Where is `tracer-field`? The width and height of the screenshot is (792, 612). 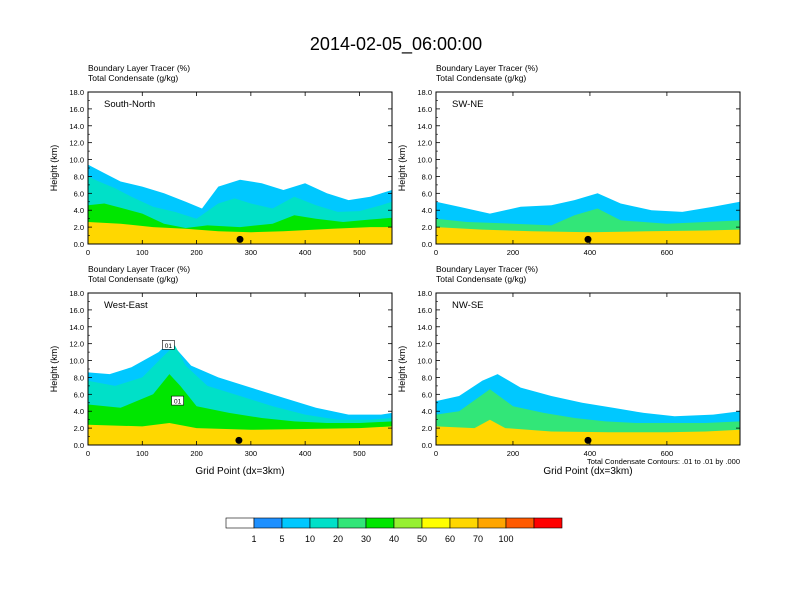
tracer-field is located at coordinates (240, 204).